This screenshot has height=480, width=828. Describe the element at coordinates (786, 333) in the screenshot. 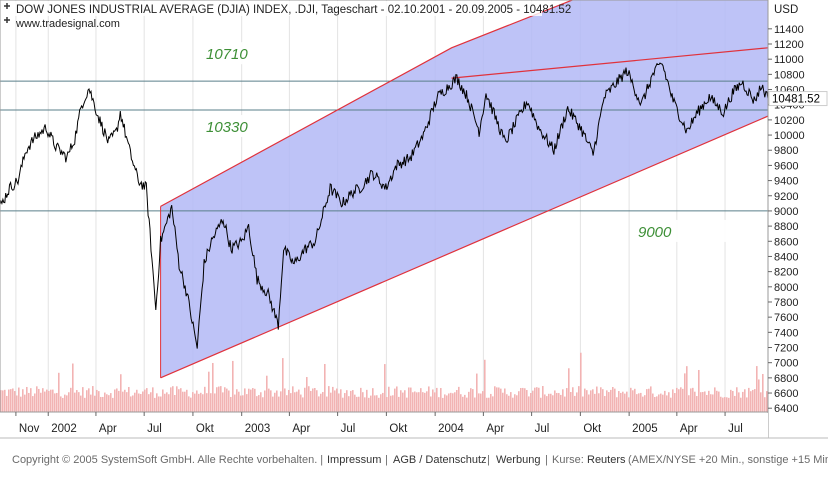

I see `y-tick-label: 7400` at that location.